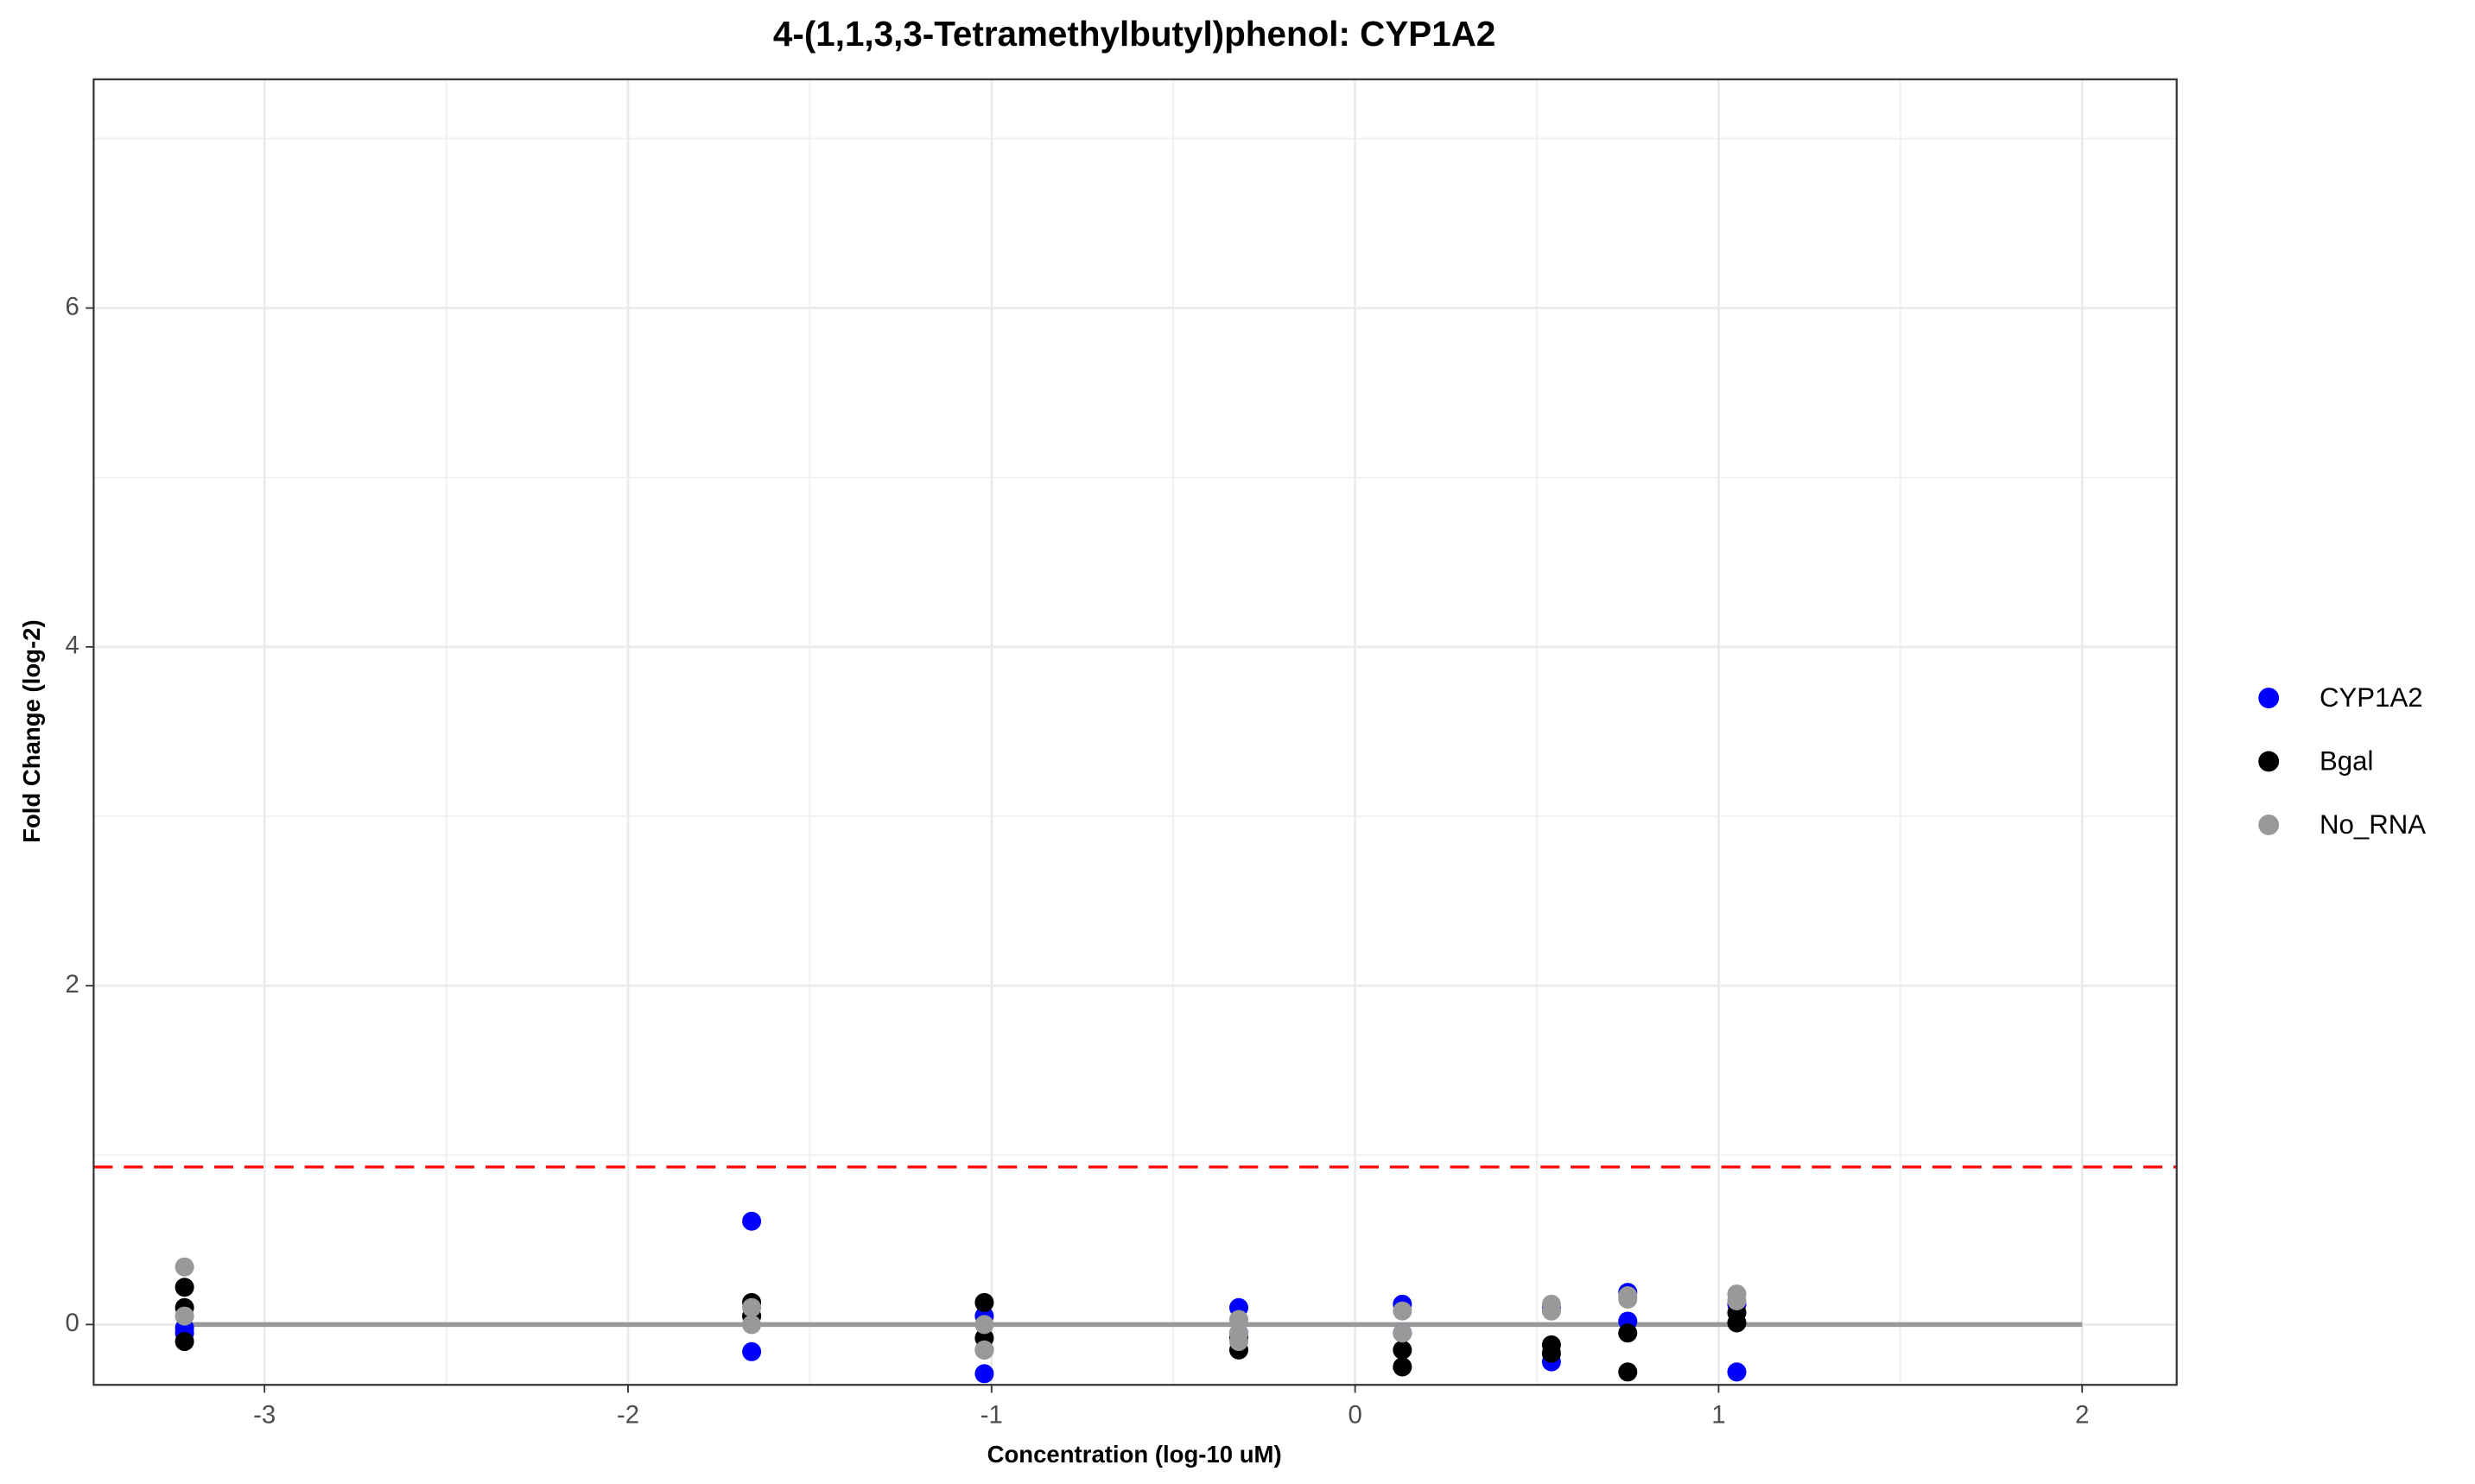  I want to click on x-tick-label: 0, so click(1354, 1415).